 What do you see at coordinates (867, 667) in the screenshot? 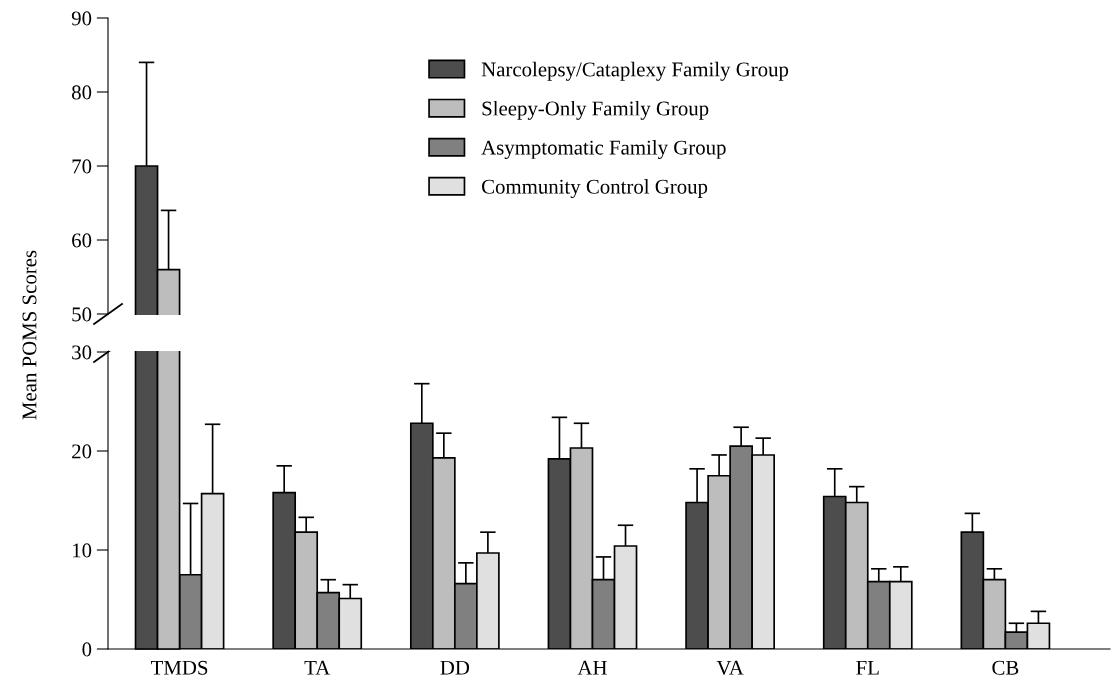
I see `x-tick-label: FL` at bounding box center [867, 667].